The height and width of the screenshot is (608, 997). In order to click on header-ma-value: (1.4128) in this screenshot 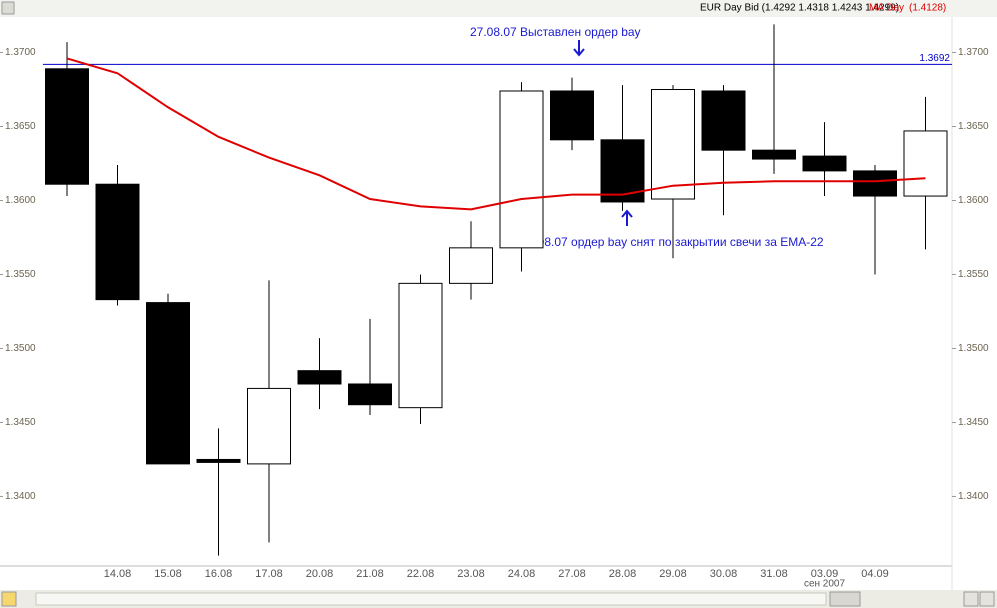, I will do `click(927, 8)`.